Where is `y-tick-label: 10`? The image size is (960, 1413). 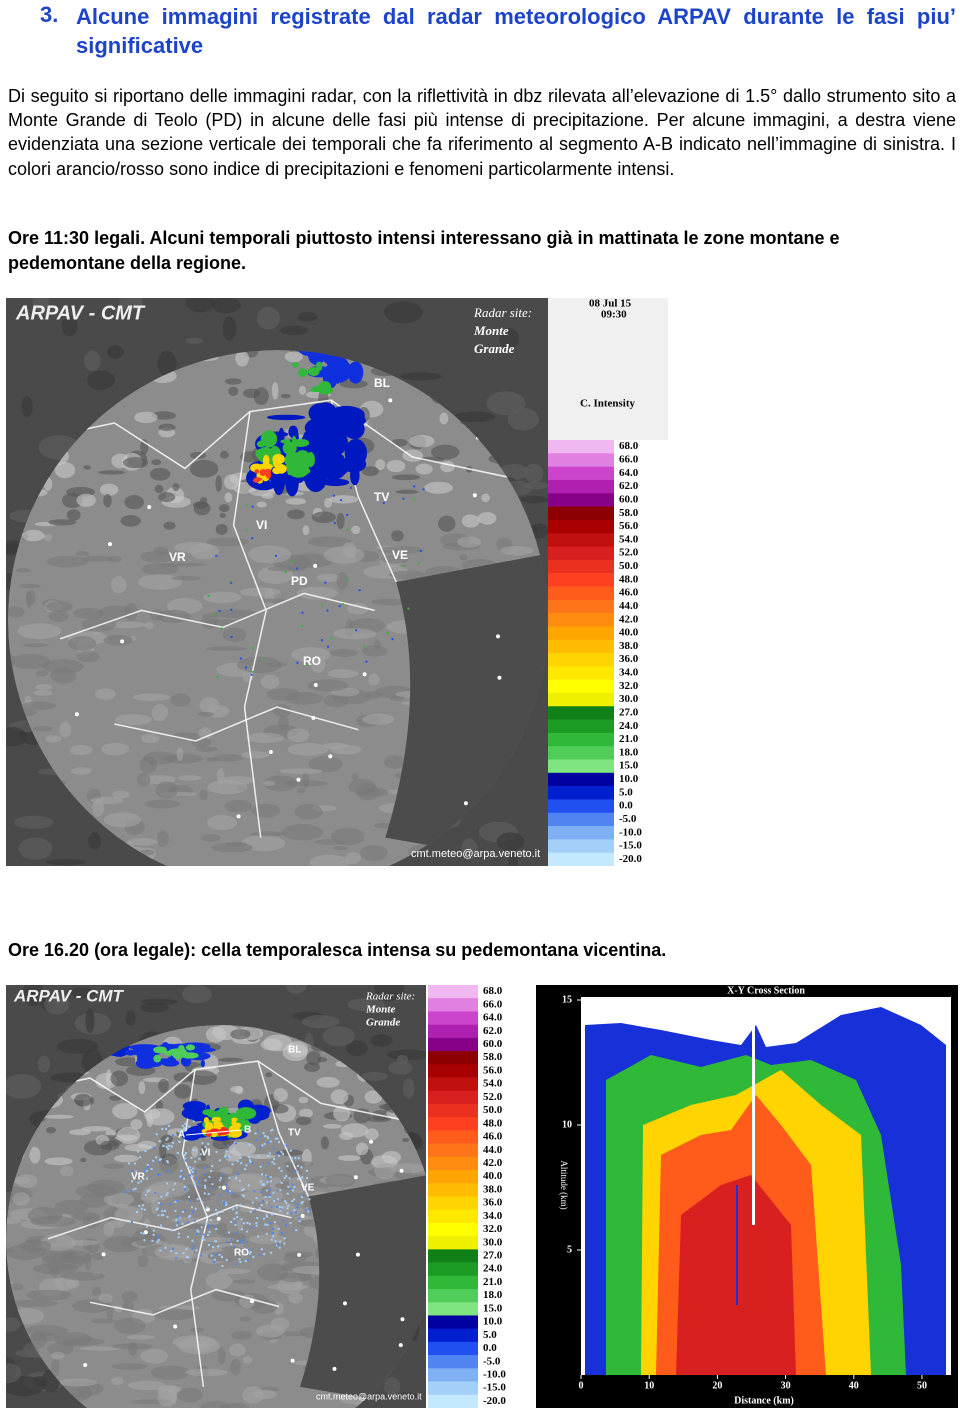
y-tick-label: 10 is located at coordinates (567, 1124).